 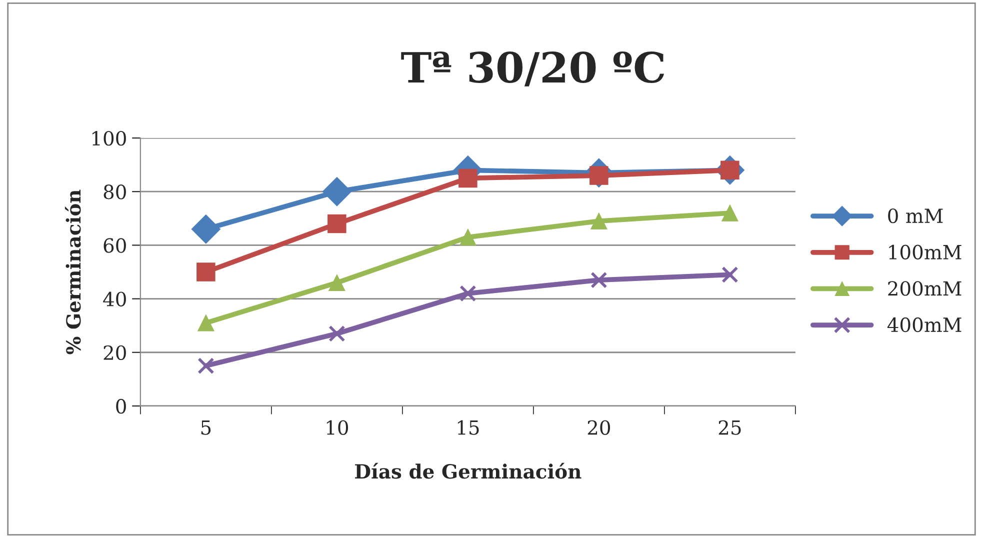 I want to click on legend-label: 400mM, so click(x=924, y=324).